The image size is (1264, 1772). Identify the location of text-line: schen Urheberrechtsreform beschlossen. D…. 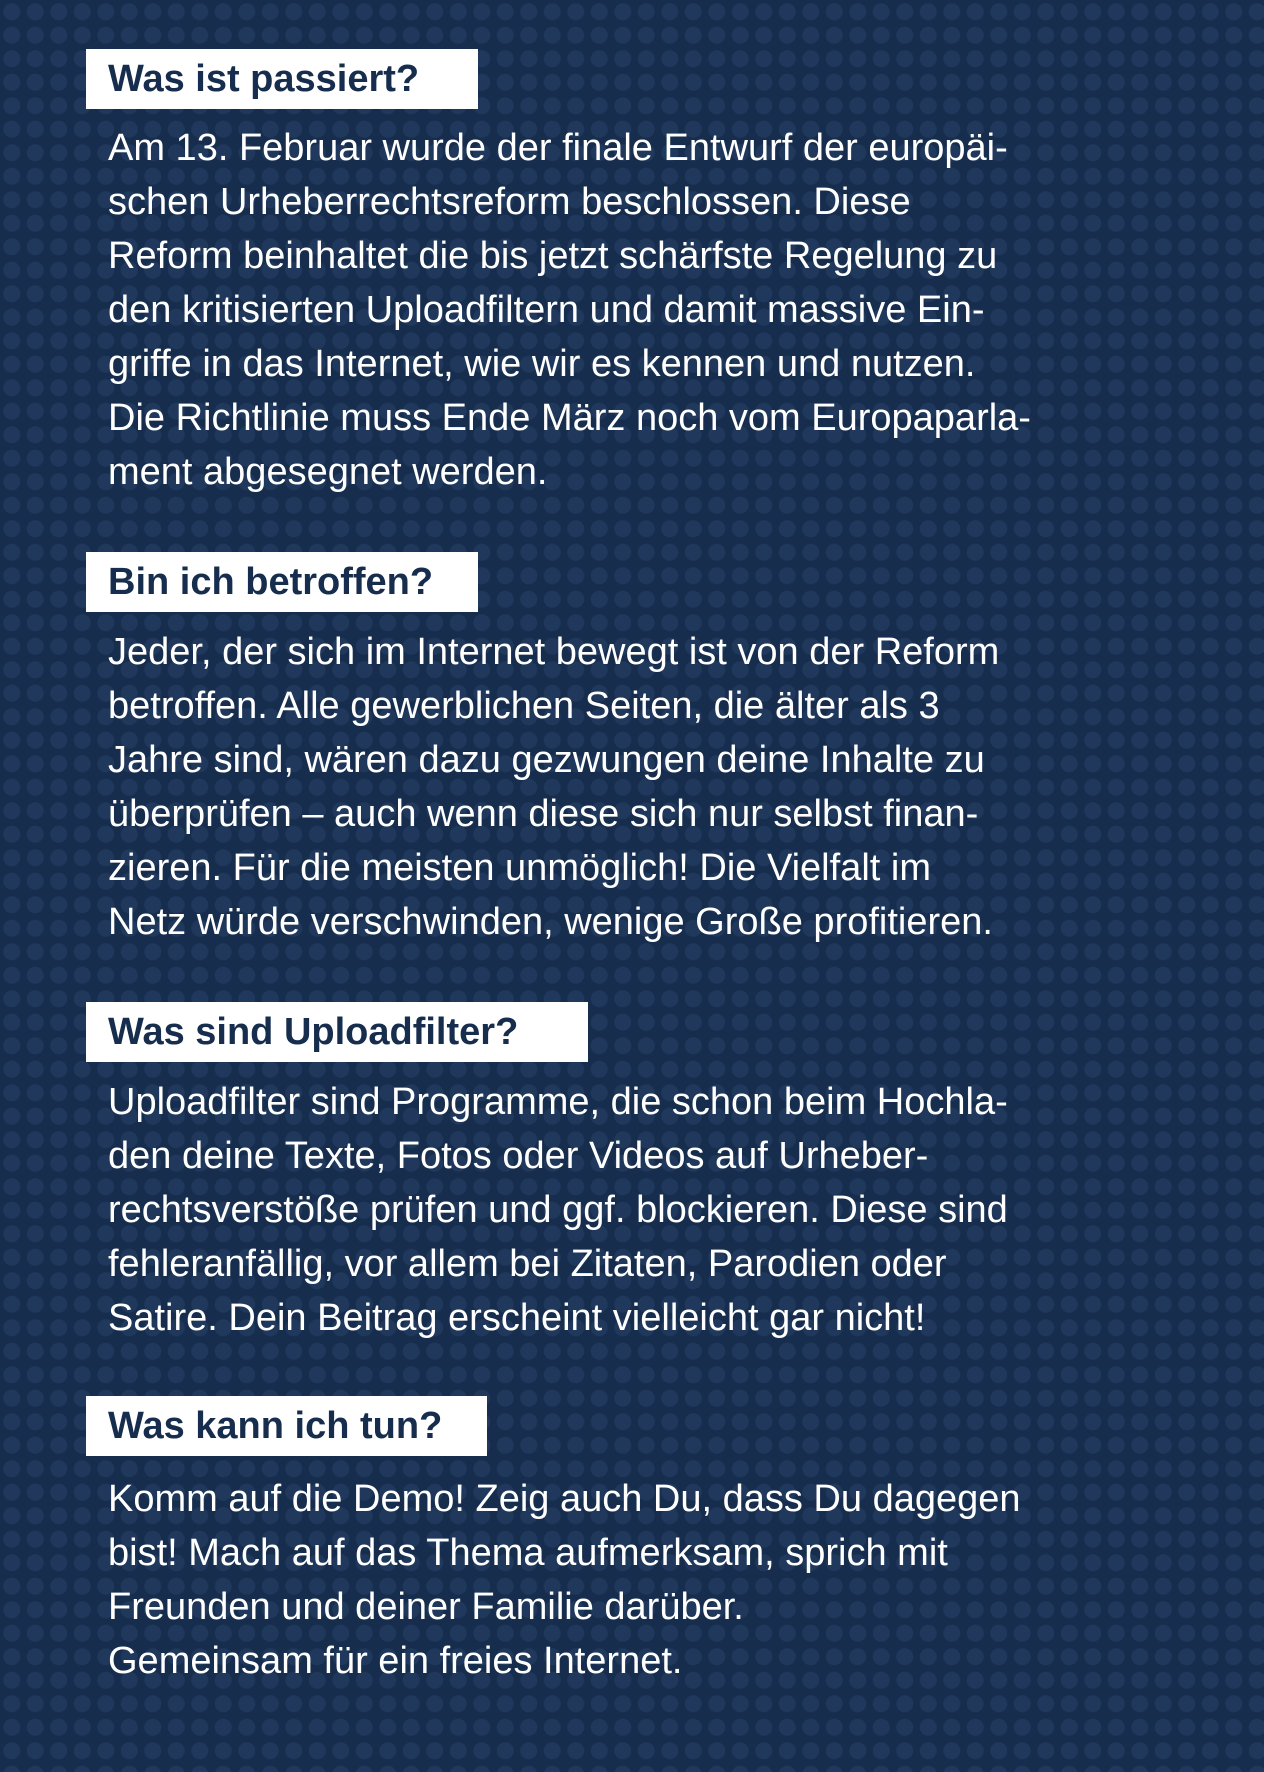
(509, 202).